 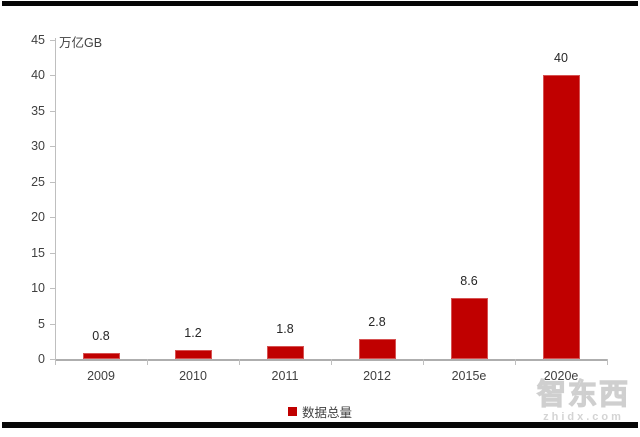 I want to click on x-category-label: 2011, so click(x=285, y=376).